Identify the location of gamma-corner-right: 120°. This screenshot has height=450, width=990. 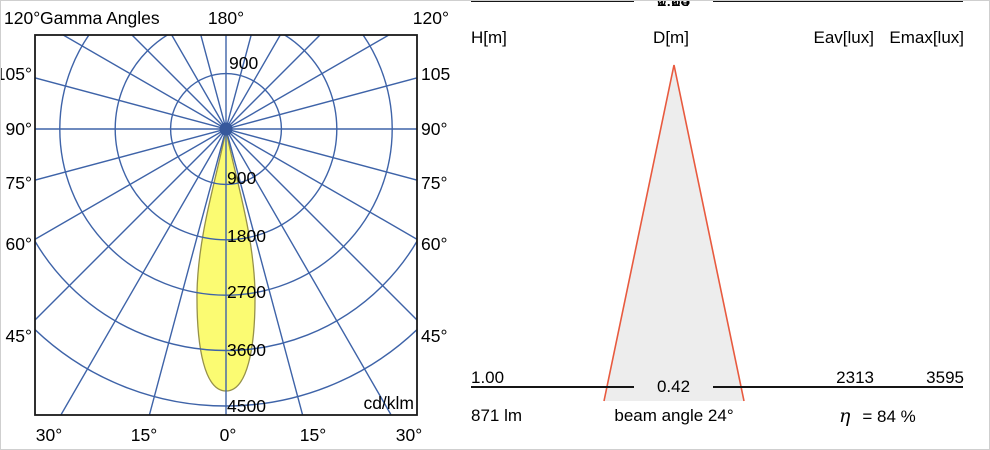
(431, 18).